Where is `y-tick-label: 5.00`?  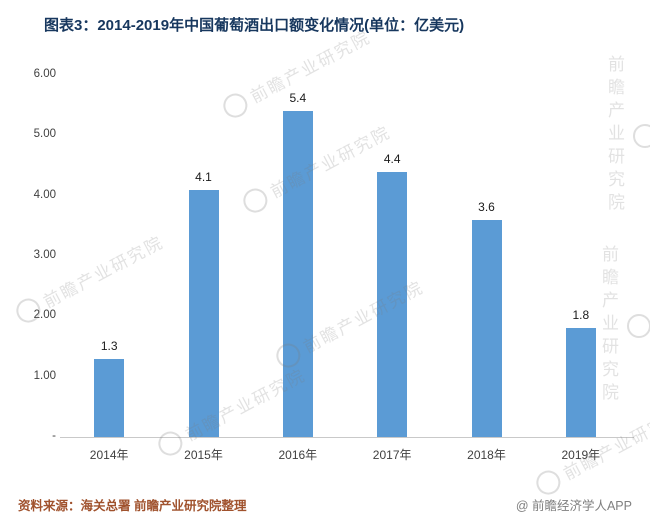 y-tick-label: 5.00 is located at coordinates (44, 134).